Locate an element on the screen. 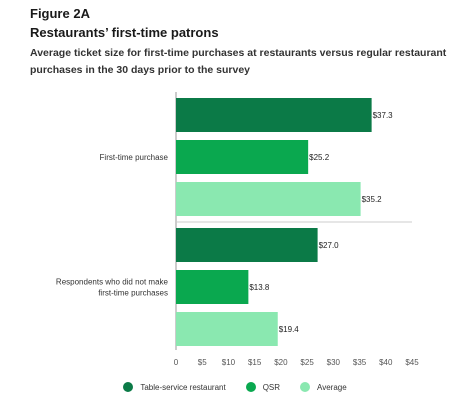 The width and height of the screenshot is (470, 410). x-tick-label: $35 is located at coordinates (360, 362).